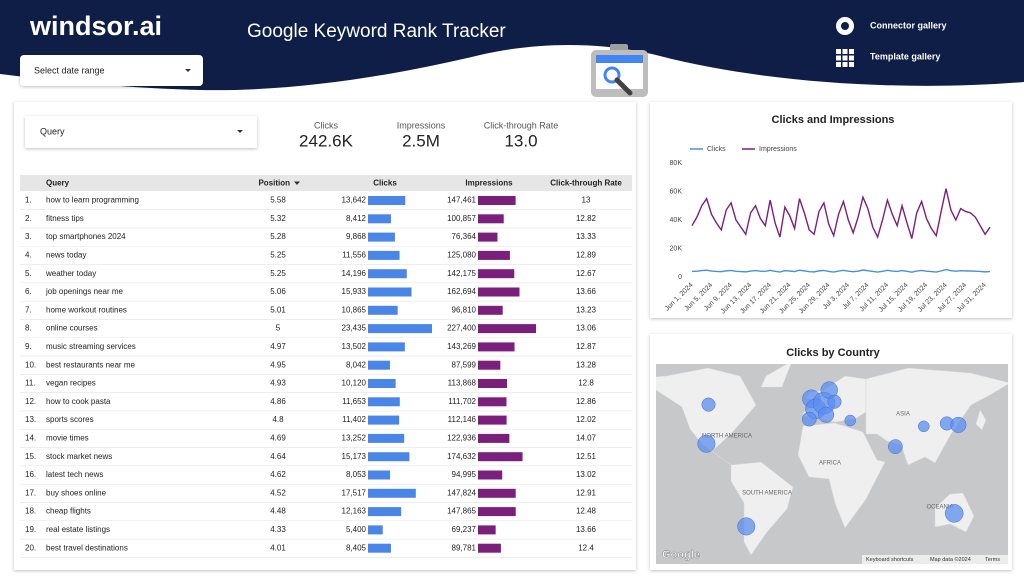 The width and height of the screenshot is (1024, 577). What do you see at coordinates (461, 218) in the screenshot?
I see `impressions-cell: 100,857` at bounding box center [461, 218].